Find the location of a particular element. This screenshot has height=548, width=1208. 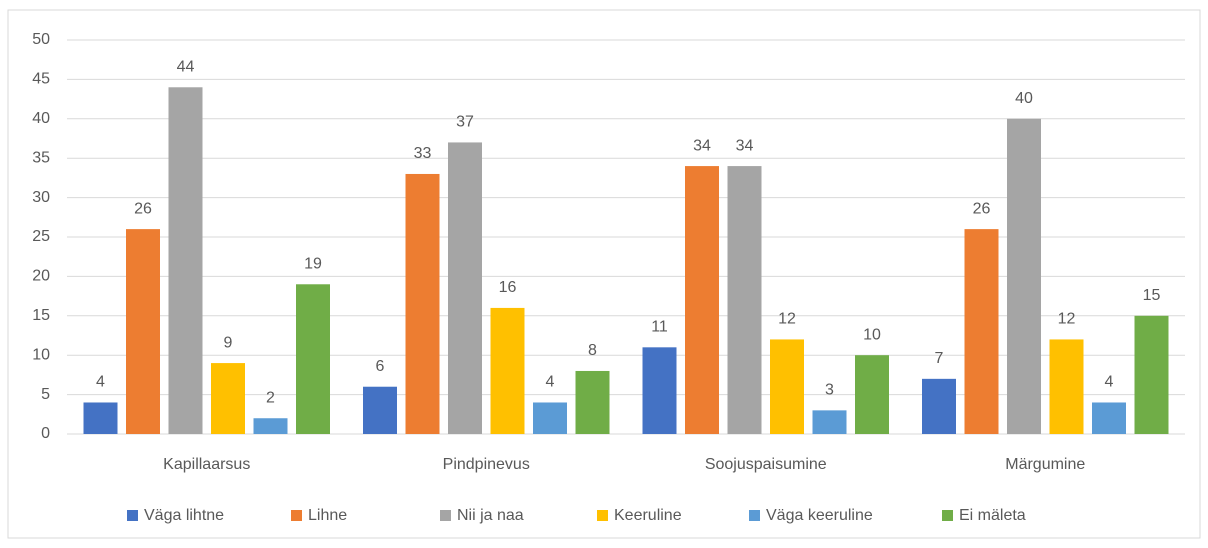

y-tick-label: 25 is located at coordinates (41, 236).